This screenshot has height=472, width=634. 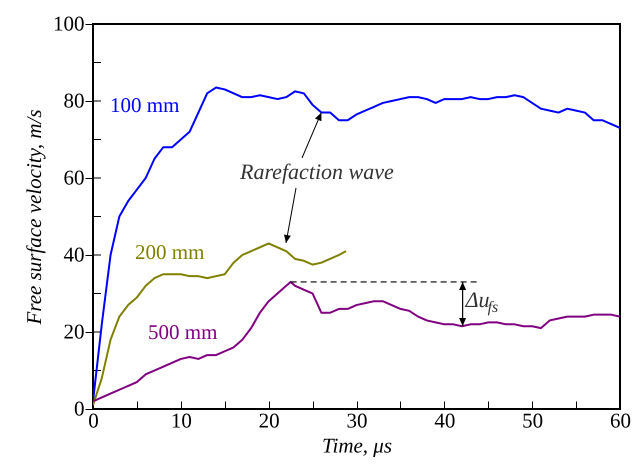 I want to click on series-label: 100 mm, so click(x=145, y=105).